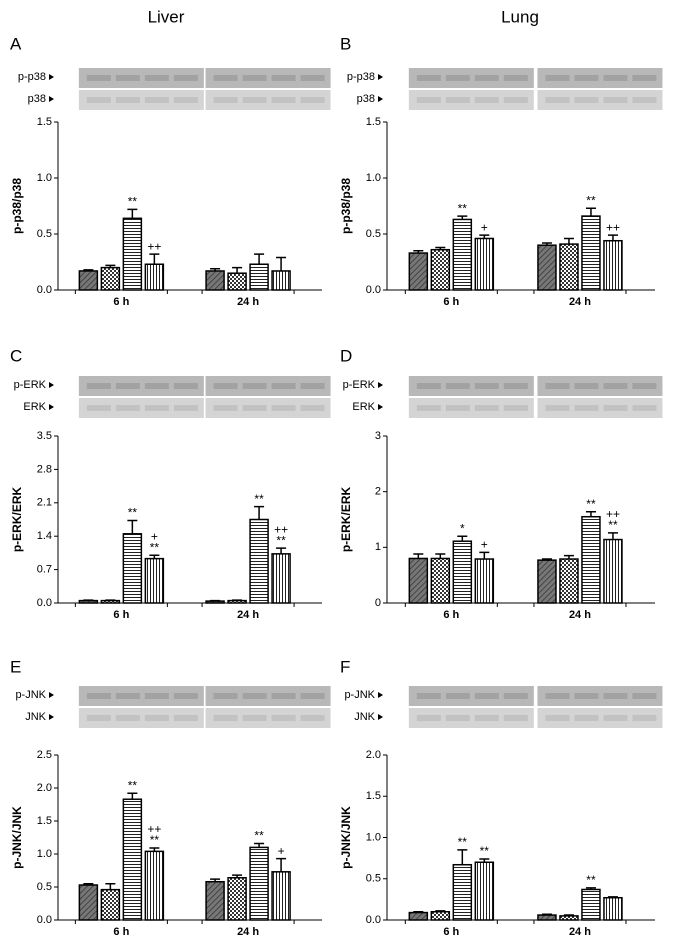  Describe the element at coordinates (462, 528) in the screenshot. I see `significance-label: *` at that location.